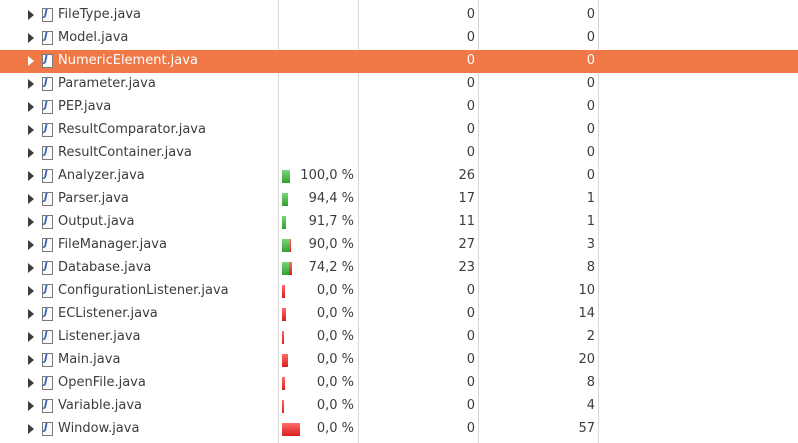 This screenshot has height=443, width=798. Describe the element at coordinates (108, 313) in the screenshot. I see `file-name: ECListener.java` at that location.